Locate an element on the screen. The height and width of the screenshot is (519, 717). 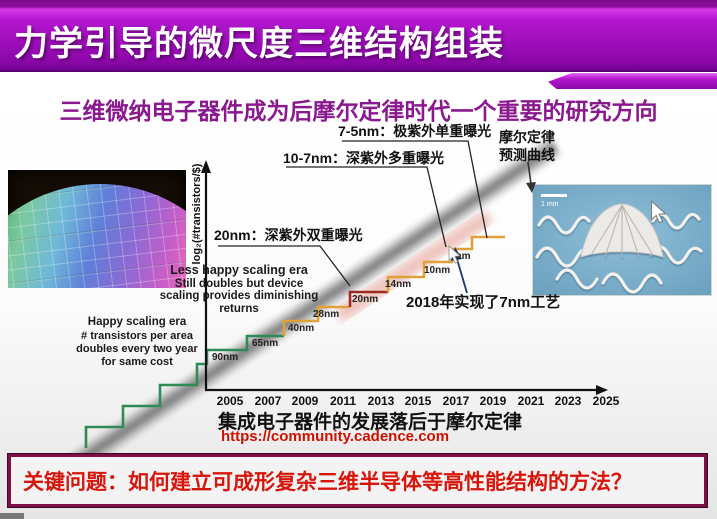
x-tick: 2011 is located at coordinates (343, 401).